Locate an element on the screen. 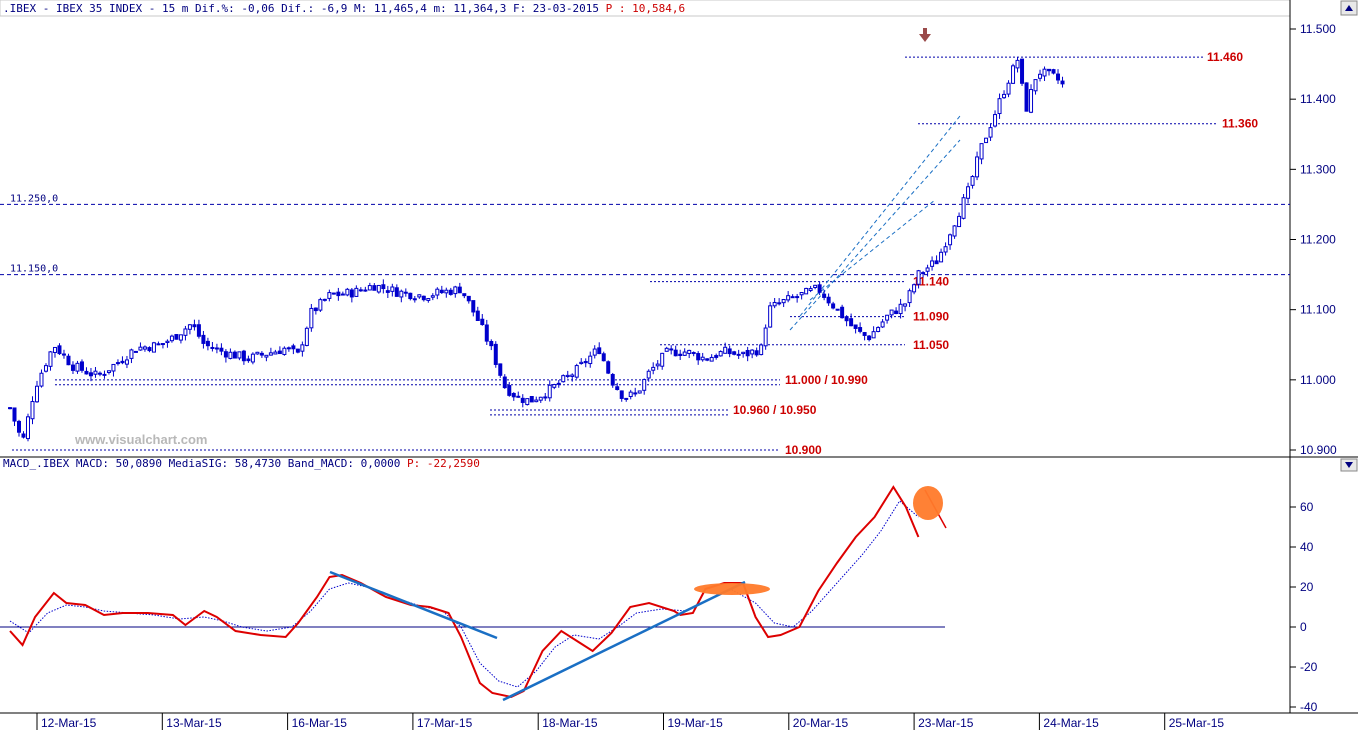 The width and height of the screenshot is (1358, 733). level-label: 10.960 / 10.950 is located at coordinates (775, 410).